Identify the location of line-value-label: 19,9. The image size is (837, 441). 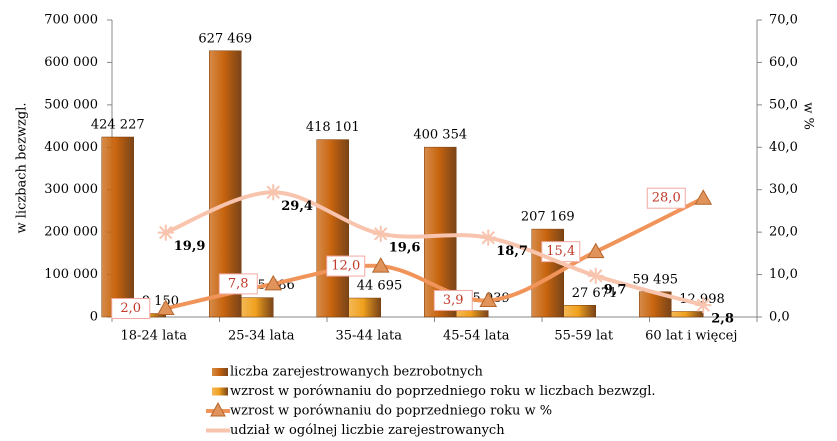
(190, 246).